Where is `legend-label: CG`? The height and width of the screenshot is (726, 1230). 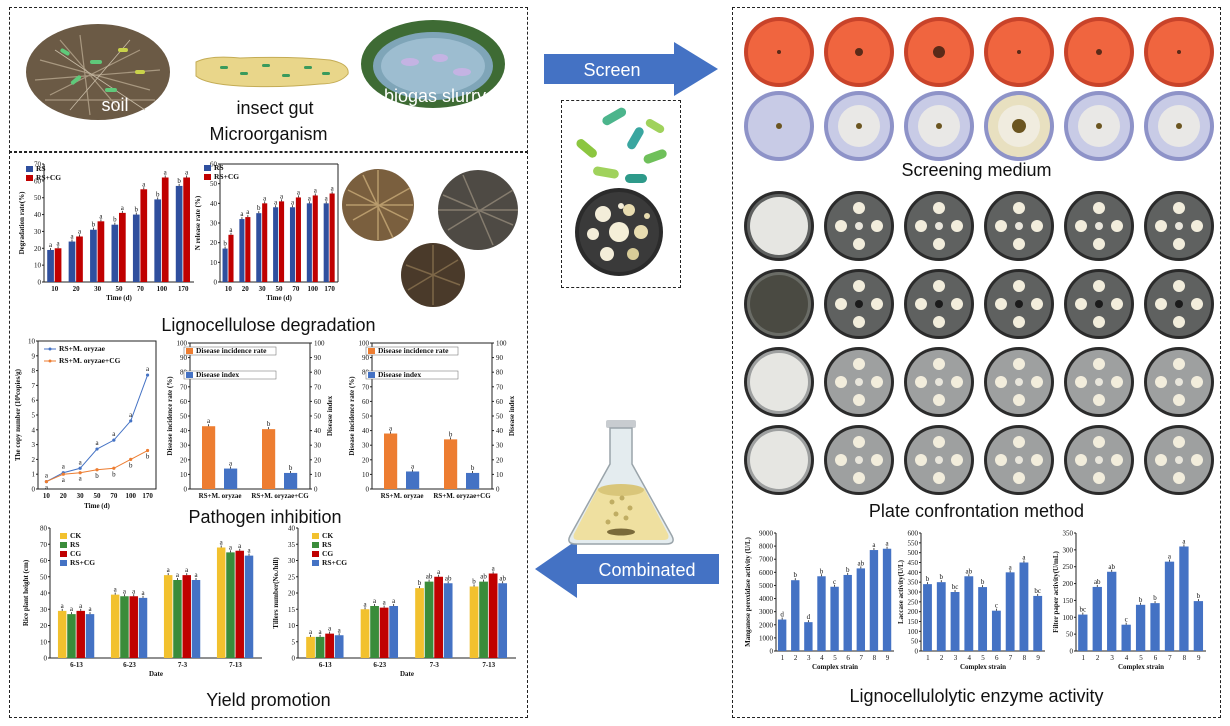
legend-label: CG is located at coordinates (75, 553).